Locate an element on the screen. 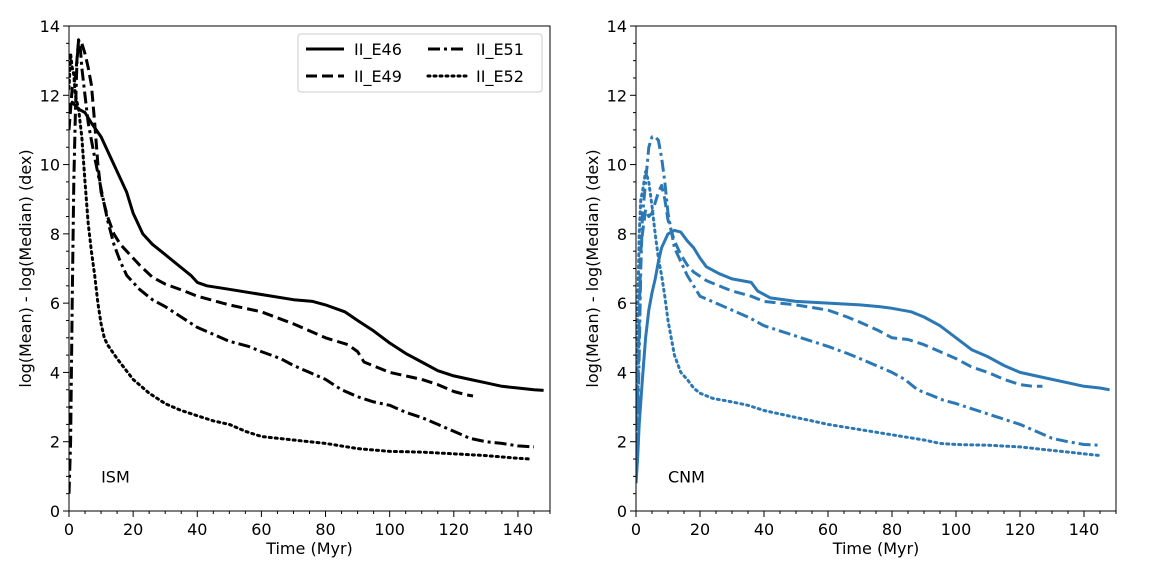  legend-label: II_E51 is located at coordinates (500, 50).